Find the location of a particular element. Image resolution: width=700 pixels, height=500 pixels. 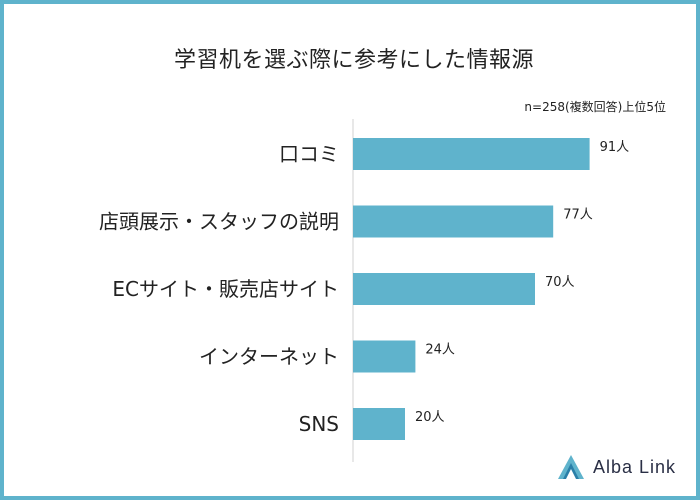

chart-title: 学習机を選ぶ際に参考にした情報源 is located at coordinates (353, 60).